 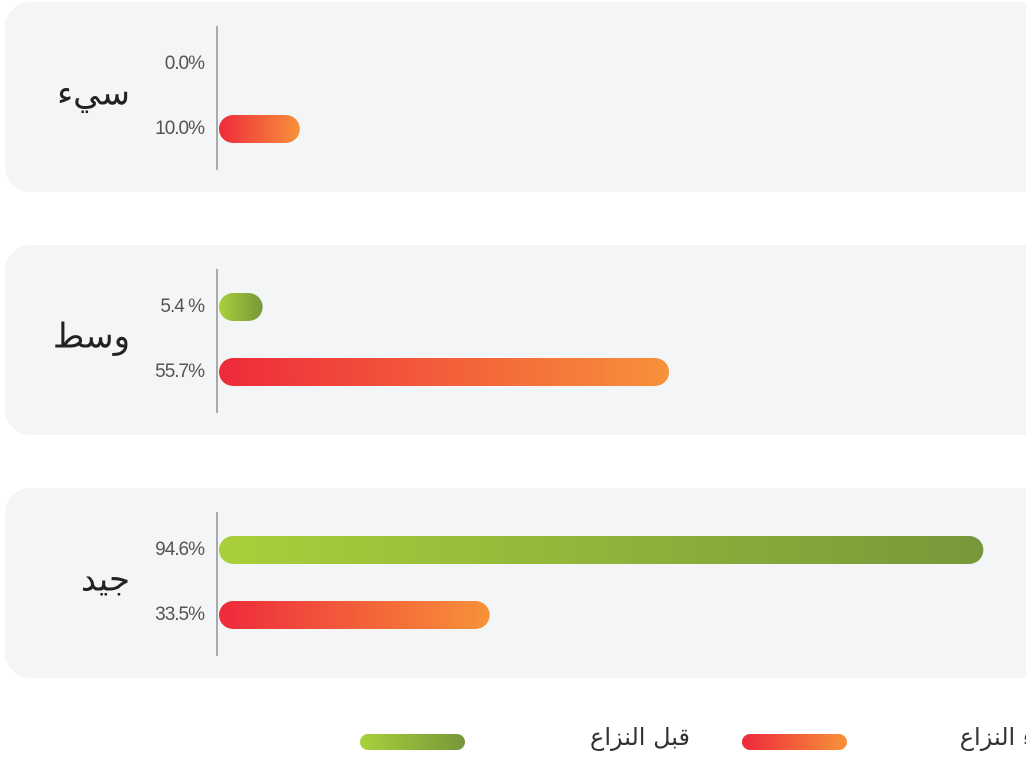 I want to click on legend-label: قبل النزاع, so click(x=640, y=737).